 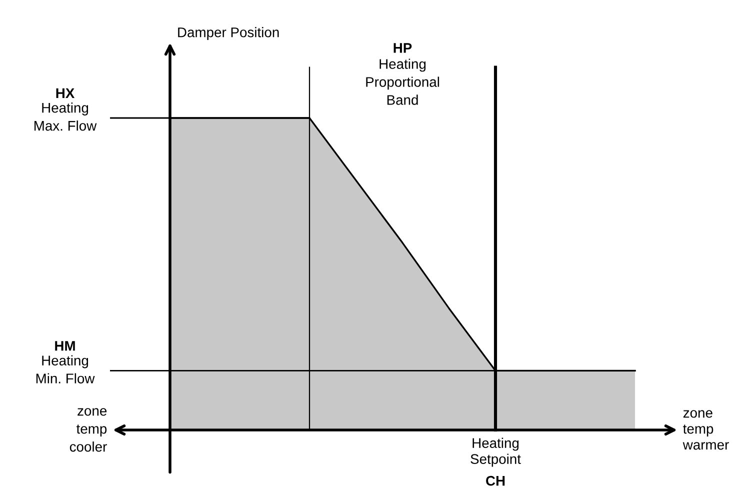 I want to click on ref-line-label: Heating Max. Flow, so click(x=65, y=116).